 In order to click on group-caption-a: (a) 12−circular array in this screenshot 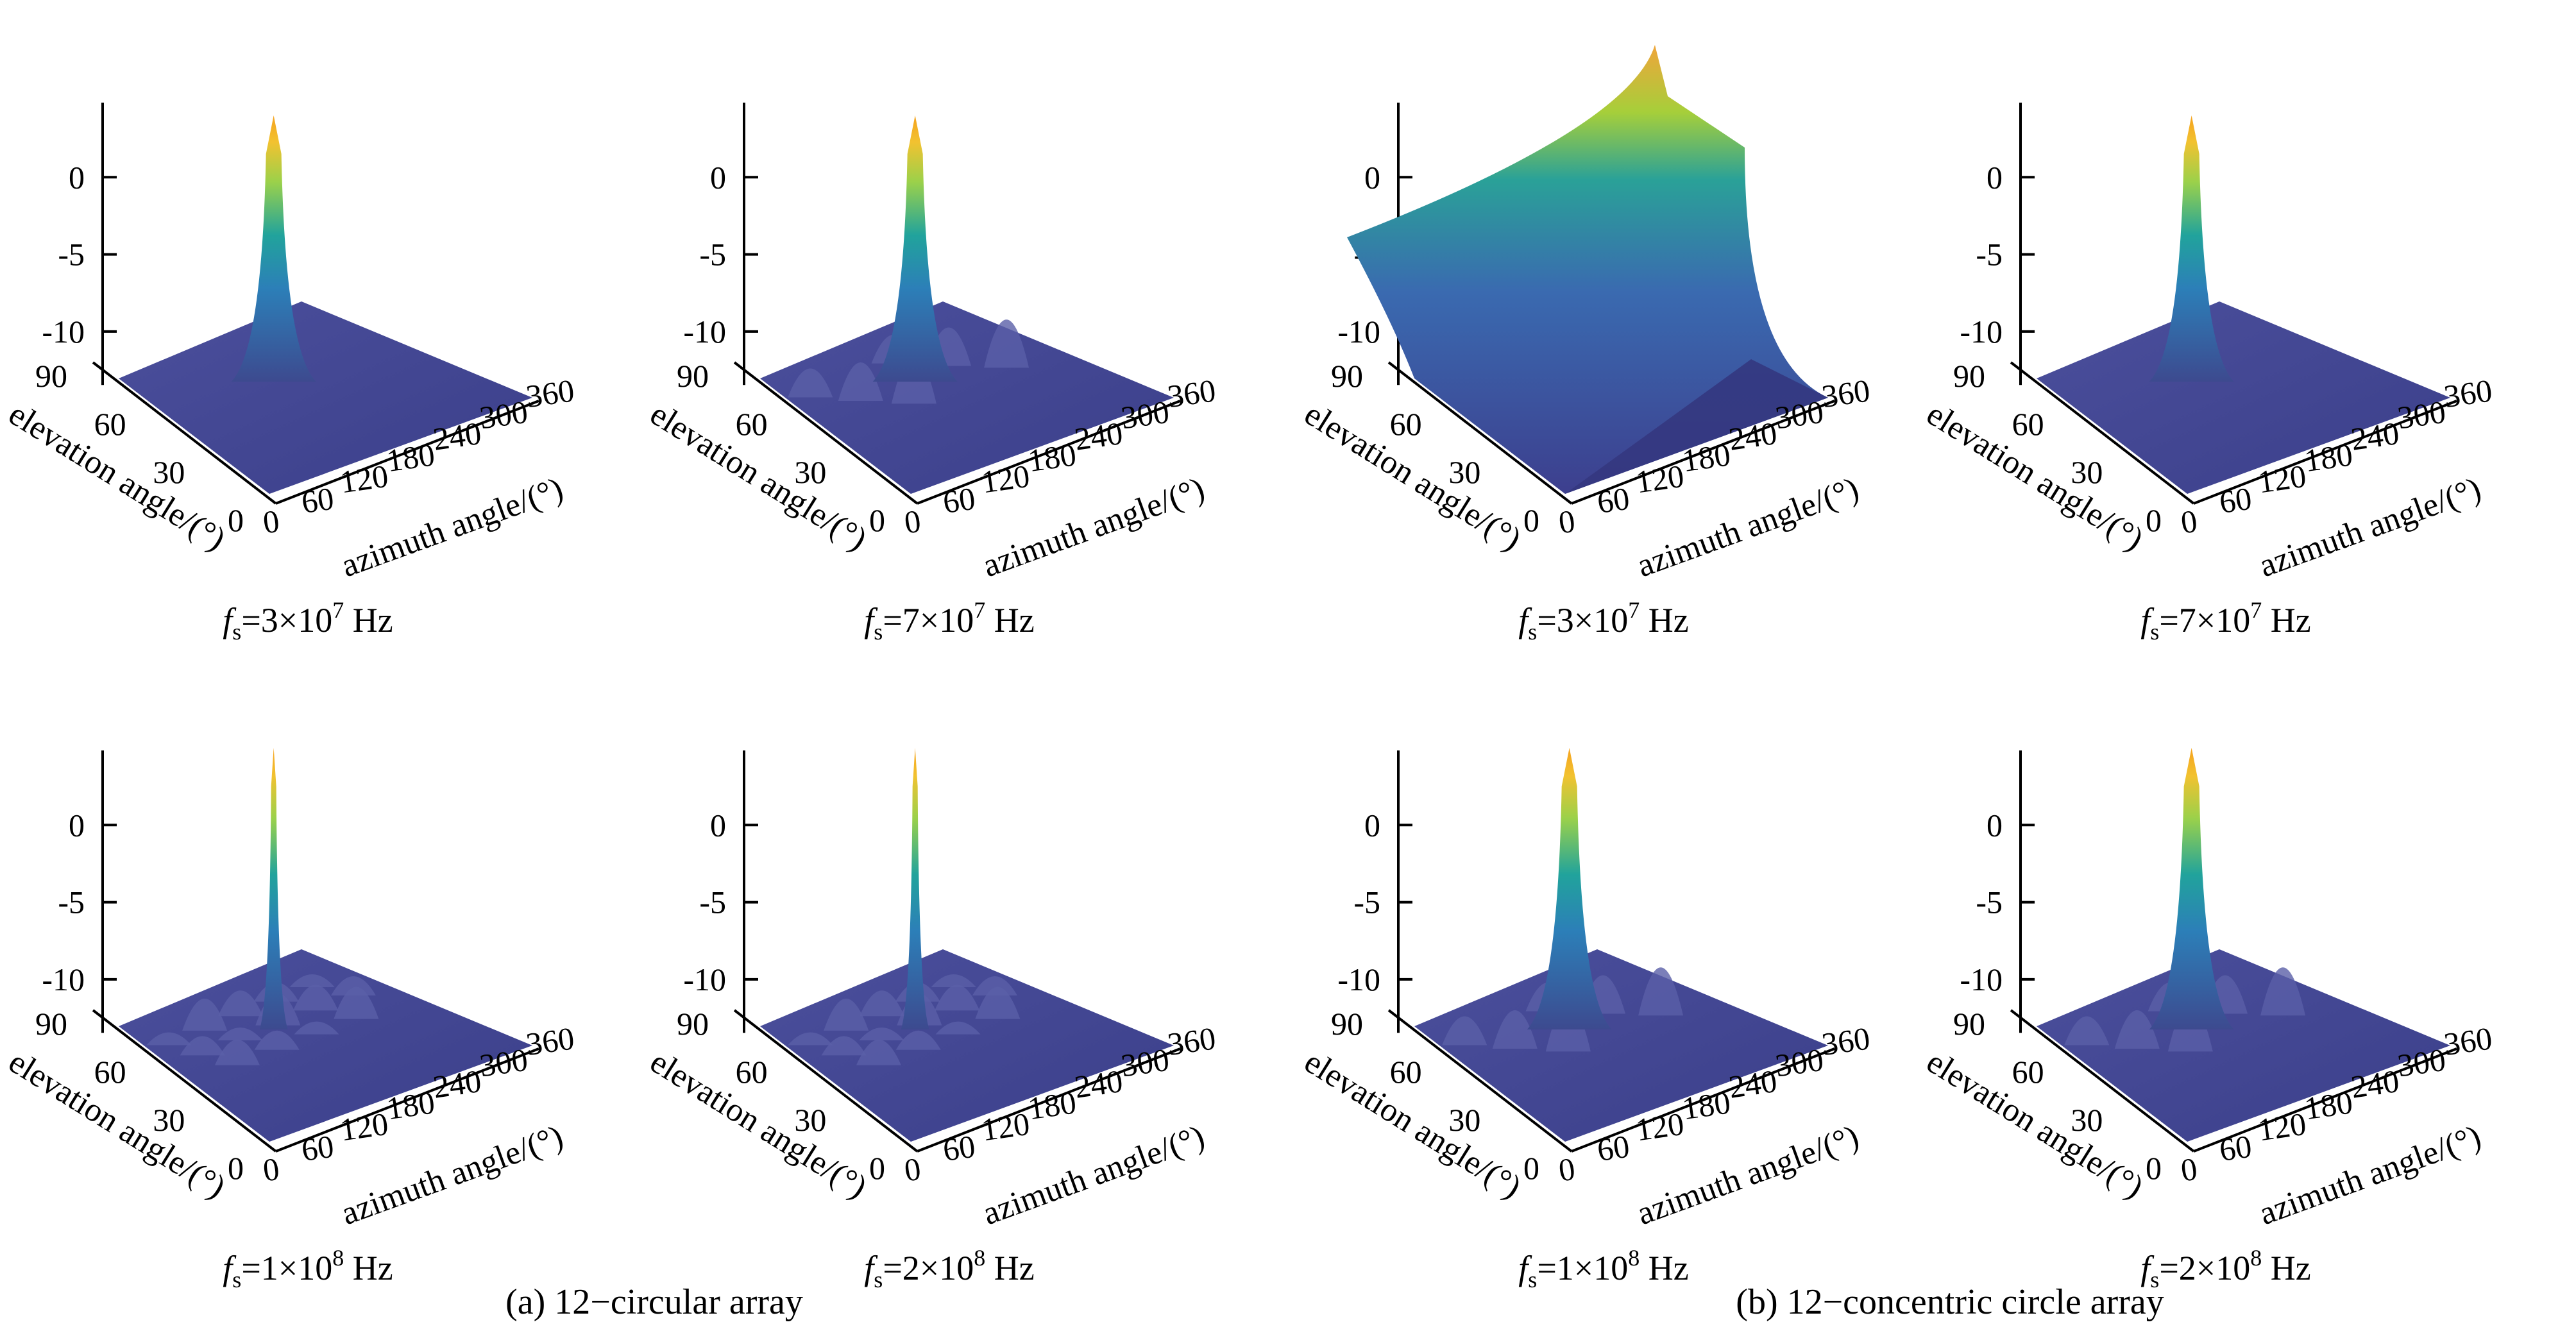, I will do `click(654, 1302)`.